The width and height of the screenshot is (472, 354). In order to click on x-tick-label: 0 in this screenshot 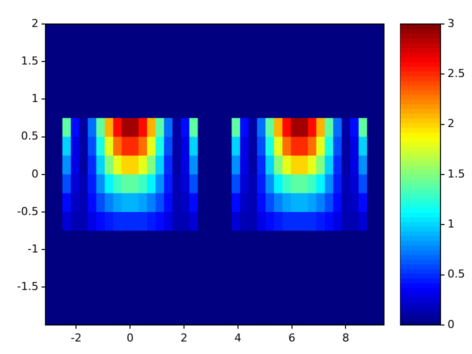, I will do `click(130, 337)`.